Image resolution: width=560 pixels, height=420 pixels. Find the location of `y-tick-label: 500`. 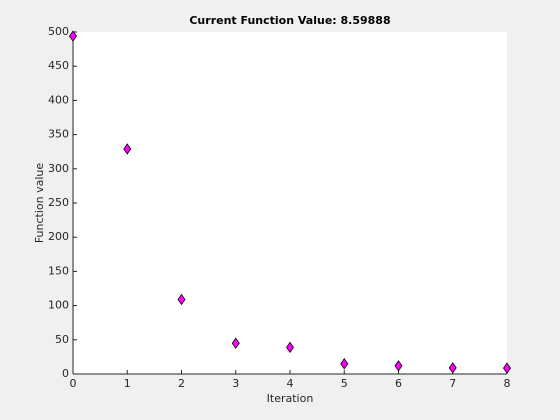

y-tick-label: 500 is located at coordinates (58, 31).